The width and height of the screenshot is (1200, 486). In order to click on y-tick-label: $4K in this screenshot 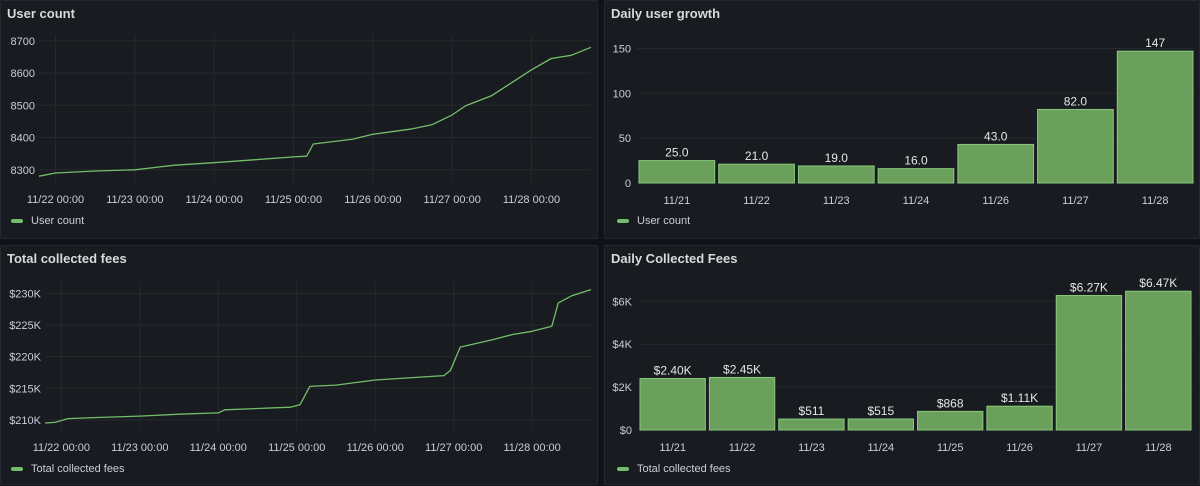, I will do `click(622, 345)`.